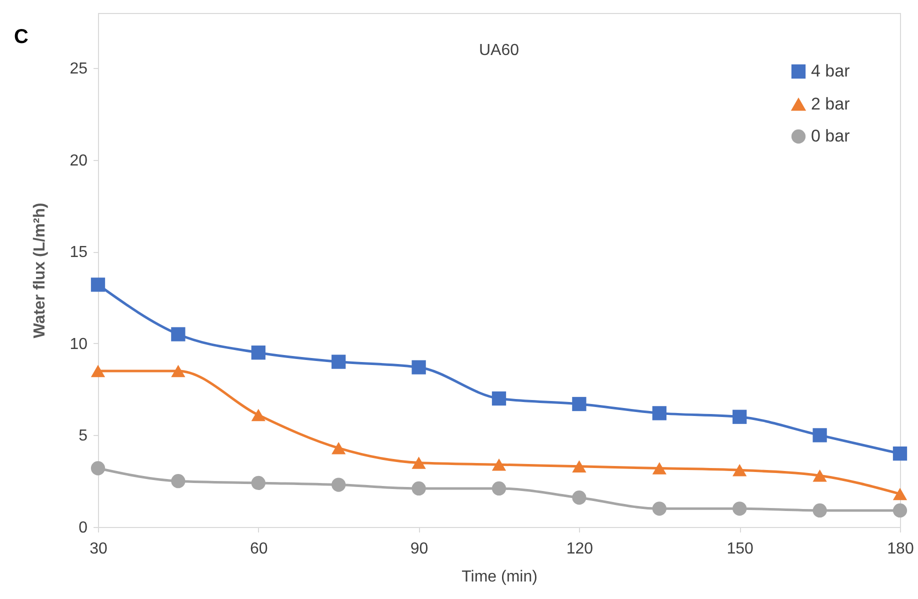  What do you see at coordinates (83, 436) in the screenshot?
I see `y-tick-label: 5` at bounding box center [83, 436].